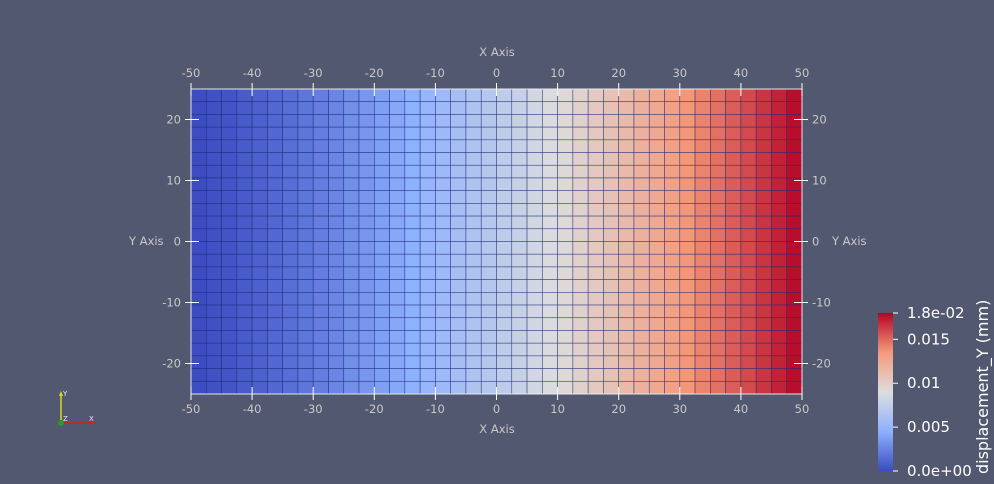  What do you see at coordinates (679, 73) in the screenshot?
I see `x-tick-label-top: 30` at bounding box center [679, 73].